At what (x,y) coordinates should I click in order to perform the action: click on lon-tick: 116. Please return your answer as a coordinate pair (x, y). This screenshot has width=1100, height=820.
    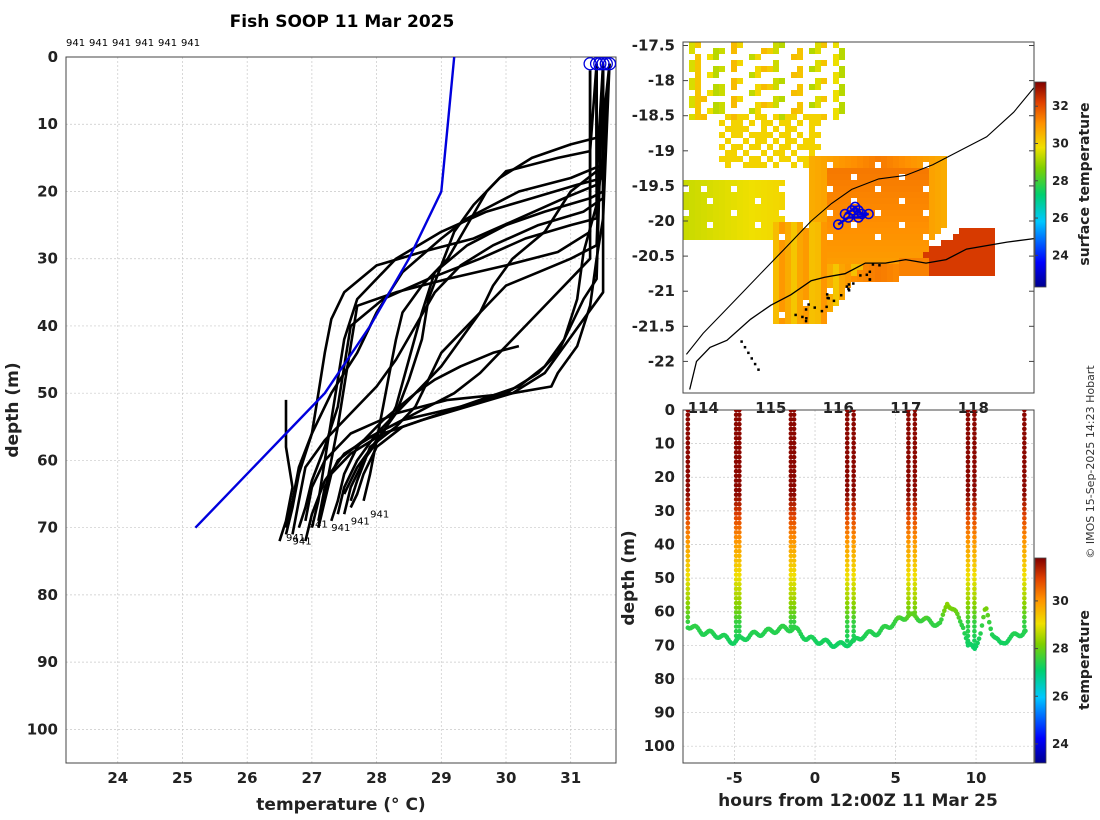
    Looking at the image, I should click on (838, 408).